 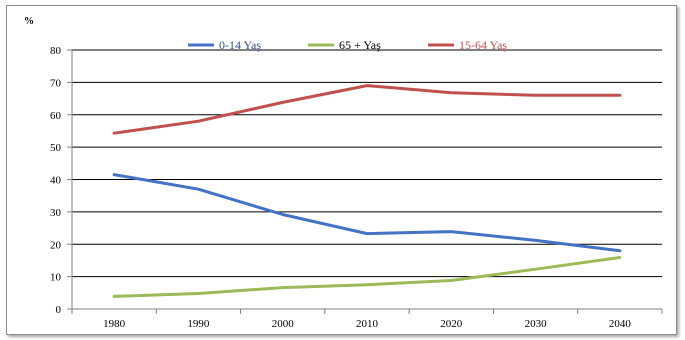 I want to click on y-tick-label: 40, so click(x=56, y=181).